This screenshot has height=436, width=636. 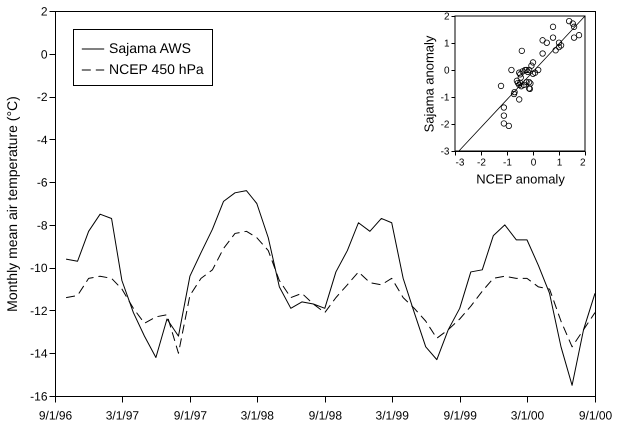 What do you see at coordinates (191, 415) in the screenshot?
I see `x-tick-label: 9/1/97` at bounding box center [191, 415].